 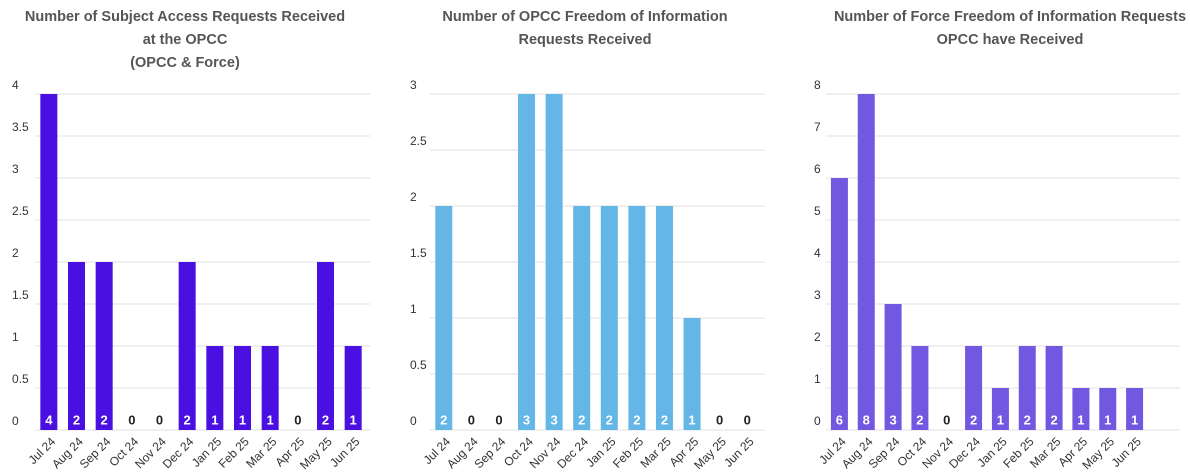 I want to click on data-label: 6, so click(x=839, y=419).